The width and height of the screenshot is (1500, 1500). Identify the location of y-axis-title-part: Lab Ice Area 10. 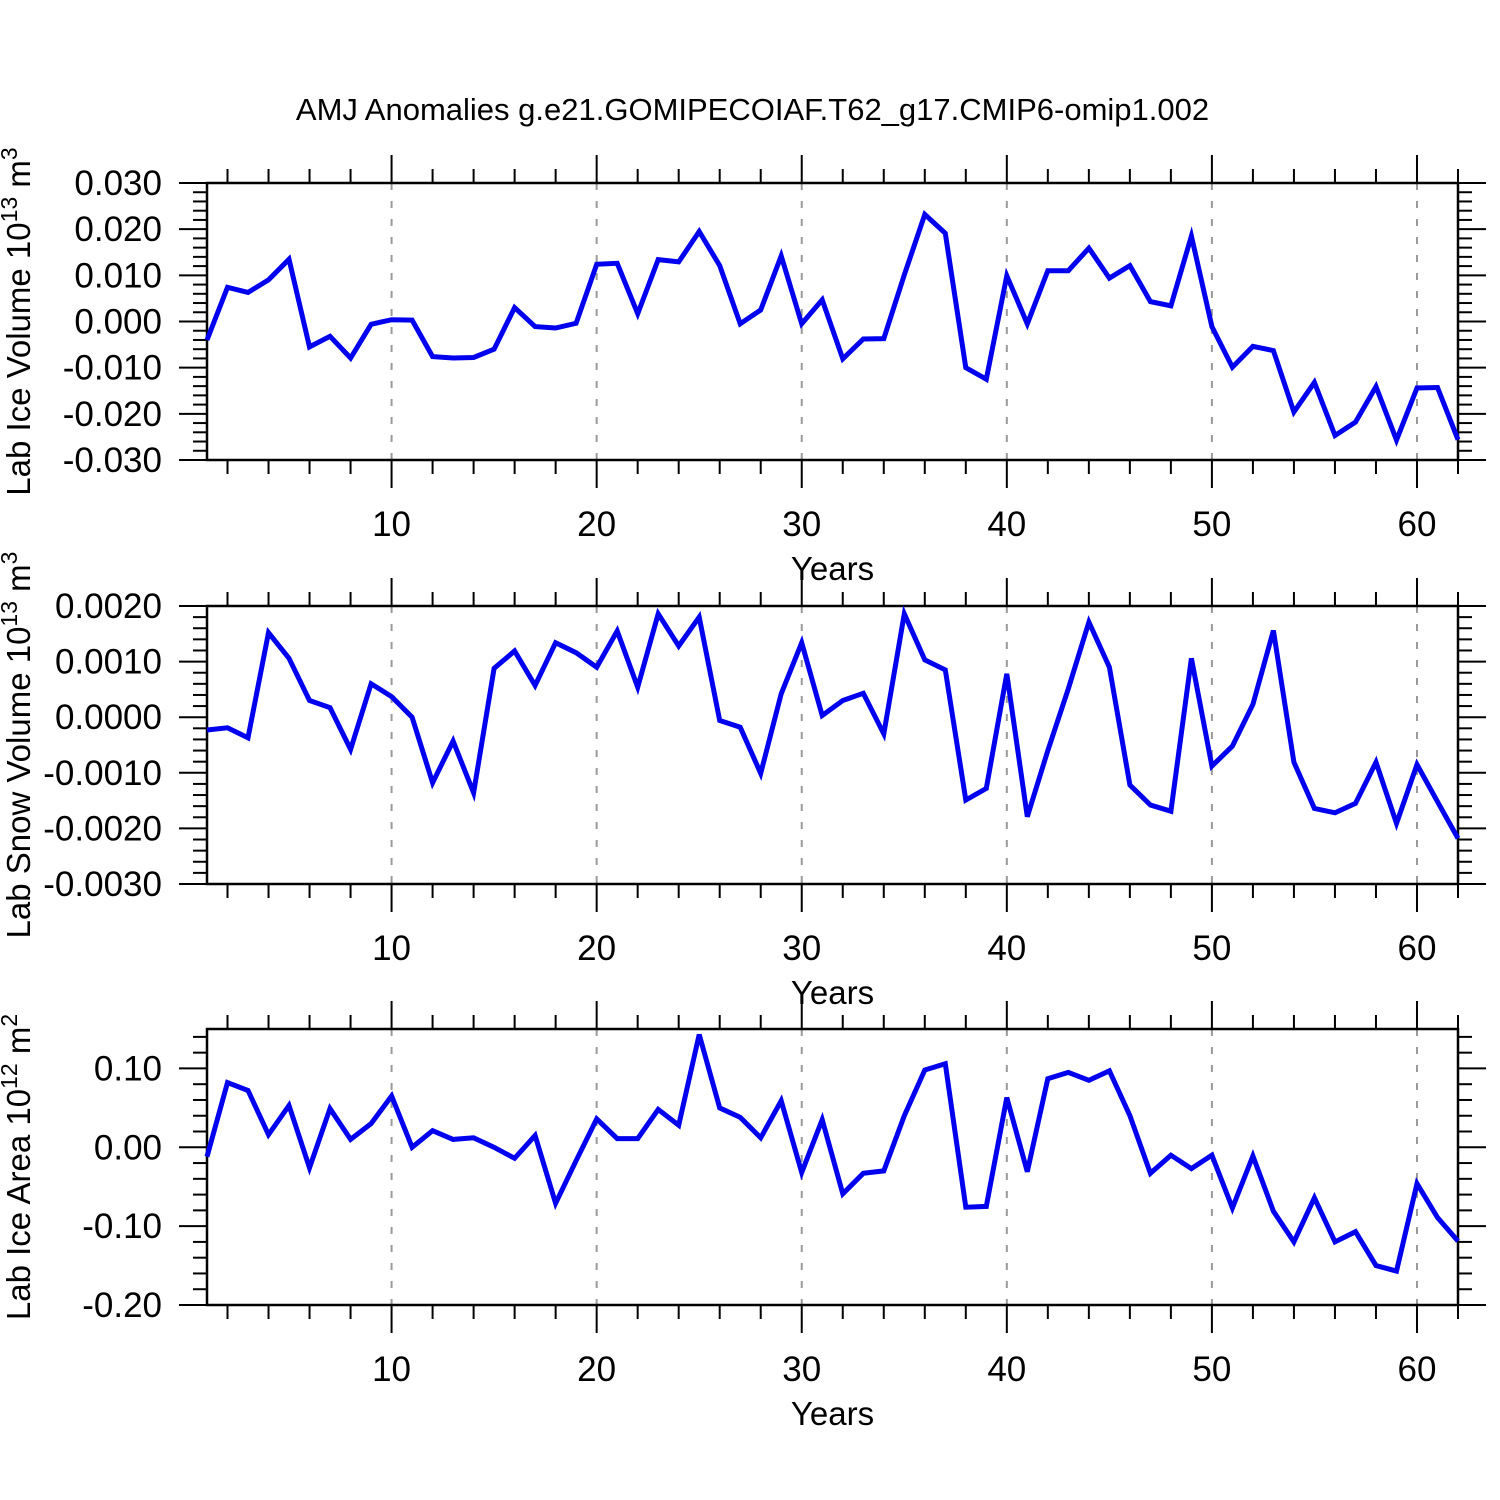
(18, 1204).